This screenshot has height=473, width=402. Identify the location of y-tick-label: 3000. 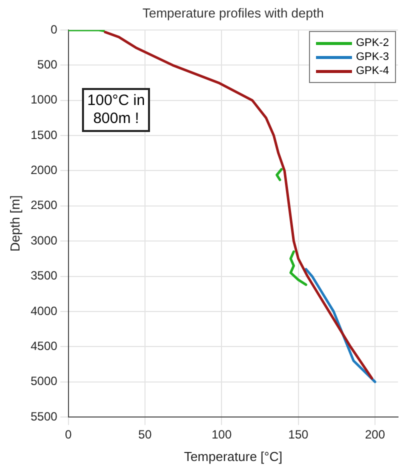
(44, 240).